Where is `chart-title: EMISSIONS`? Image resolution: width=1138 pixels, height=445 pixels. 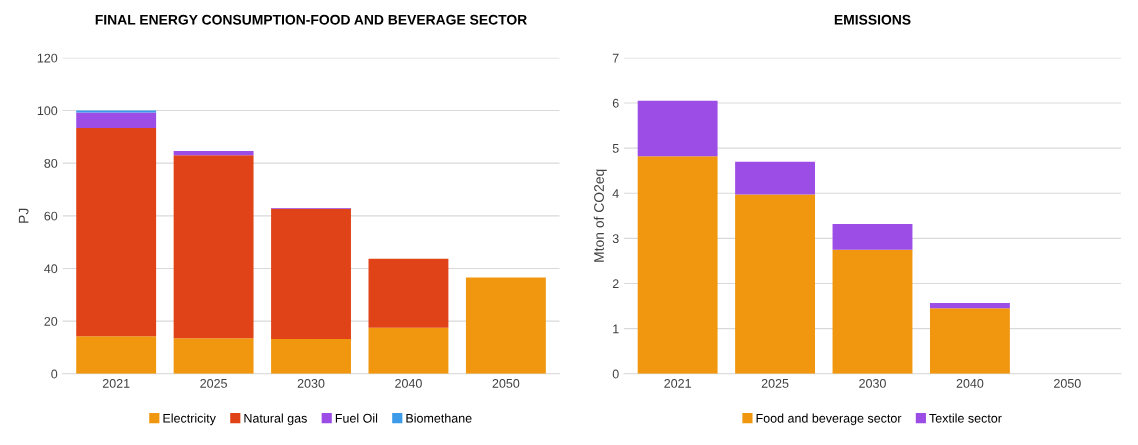
chart-title: EMISSIONS is located at coordinates (872, 19).